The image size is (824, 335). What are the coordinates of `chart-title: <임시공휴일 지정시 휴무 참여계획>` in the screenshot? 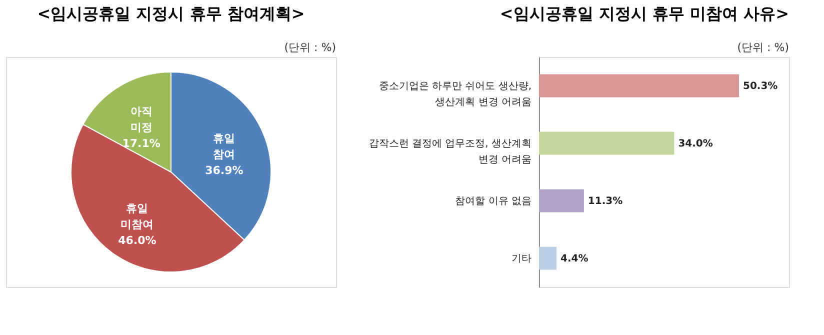 It's located at (171, 13).